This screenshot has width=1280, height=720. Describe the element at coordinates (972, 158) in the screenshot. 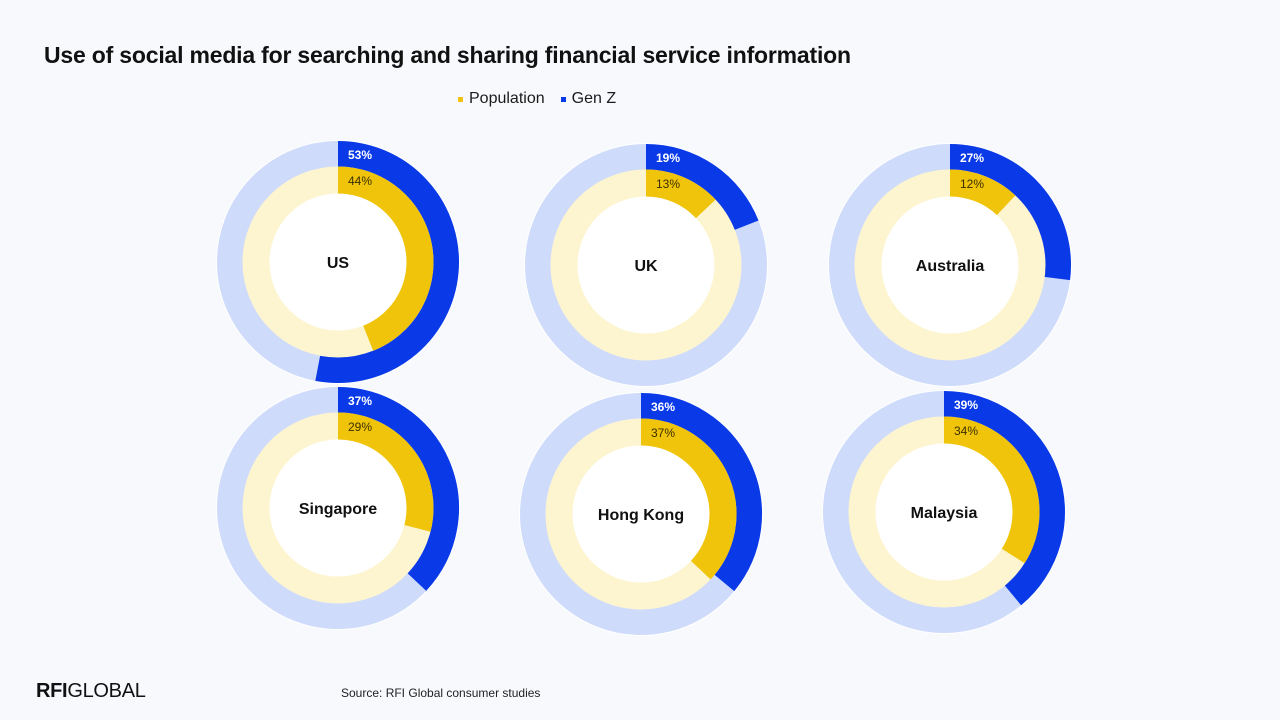

I see `genz-value-label-australia: 27%` at that location.